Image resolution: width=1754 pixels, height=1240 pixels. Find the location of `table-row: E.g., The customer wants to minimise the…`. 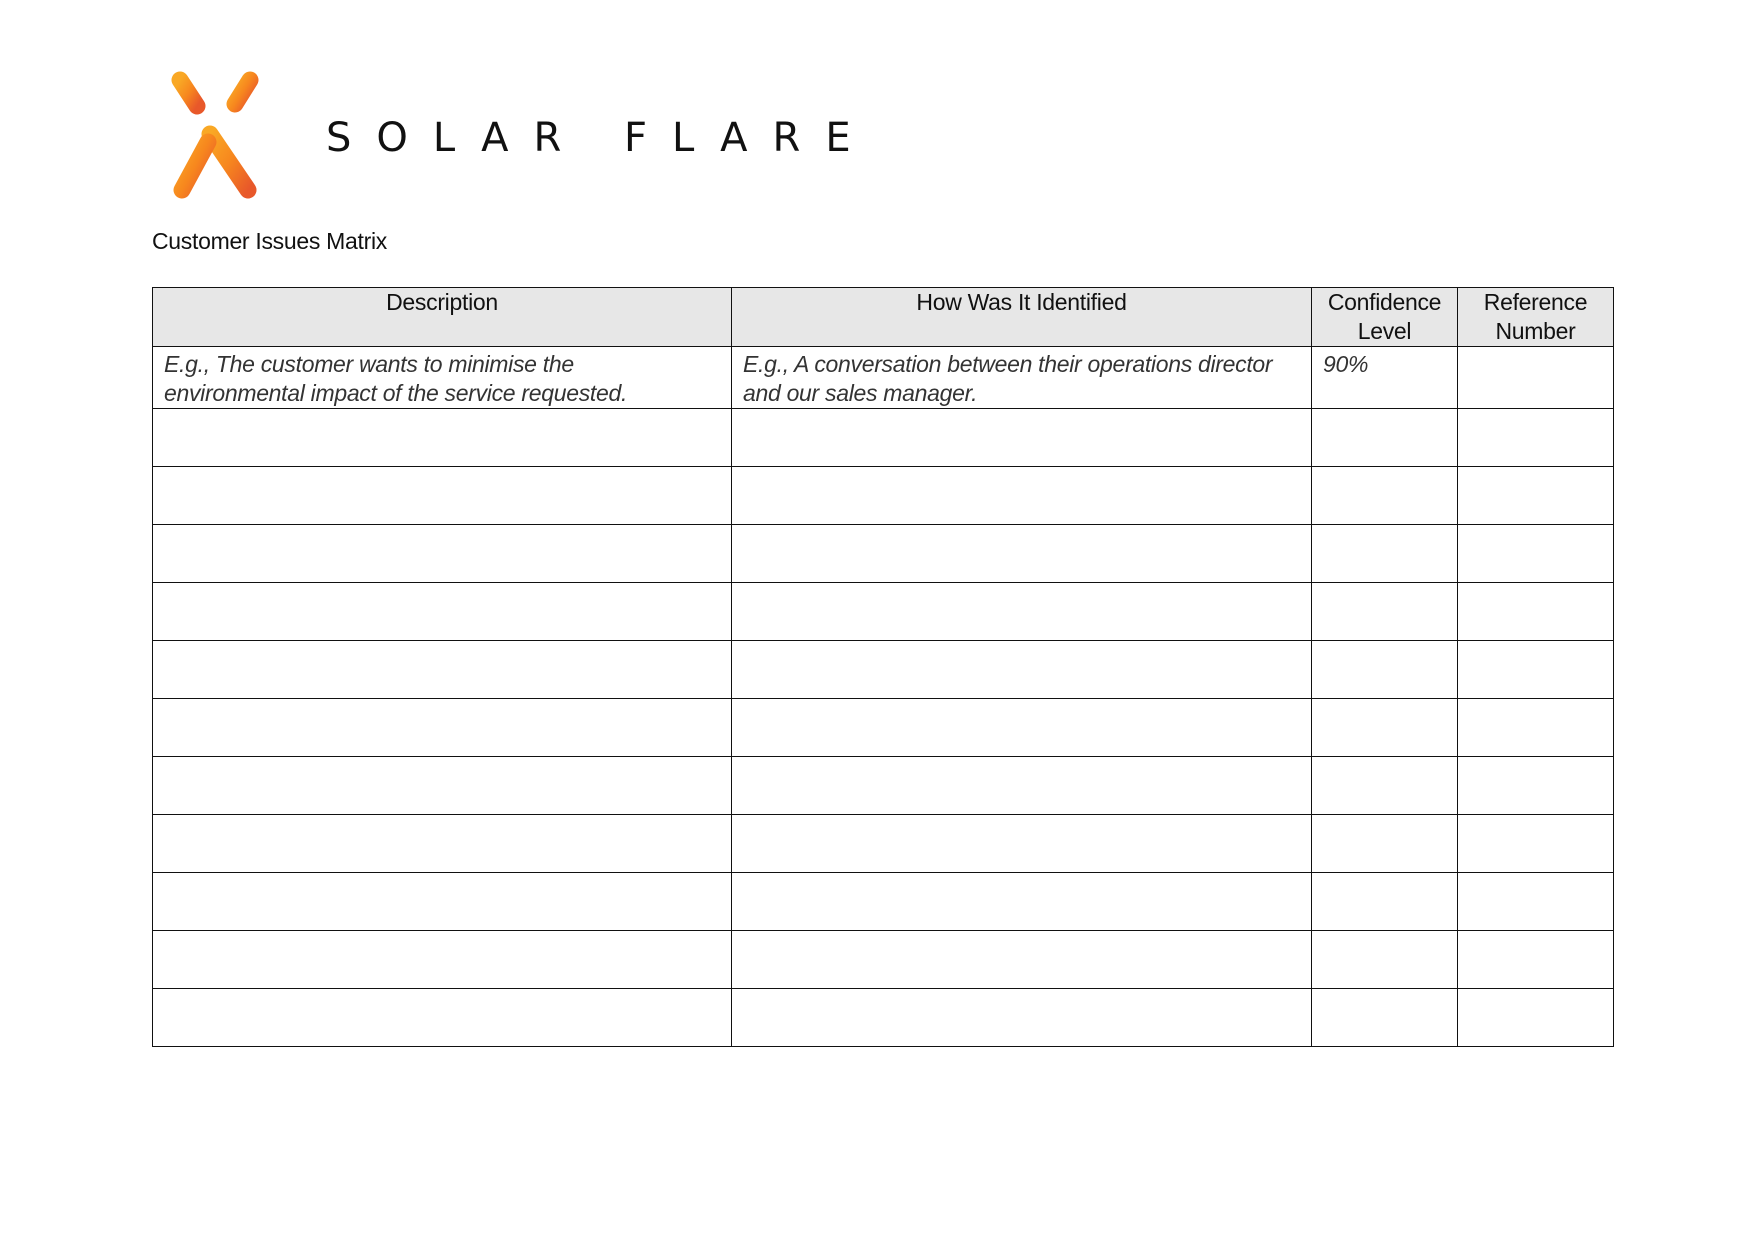

table-row: E.g., The customer wants to minimise the… is located at coordinates (883, 377).